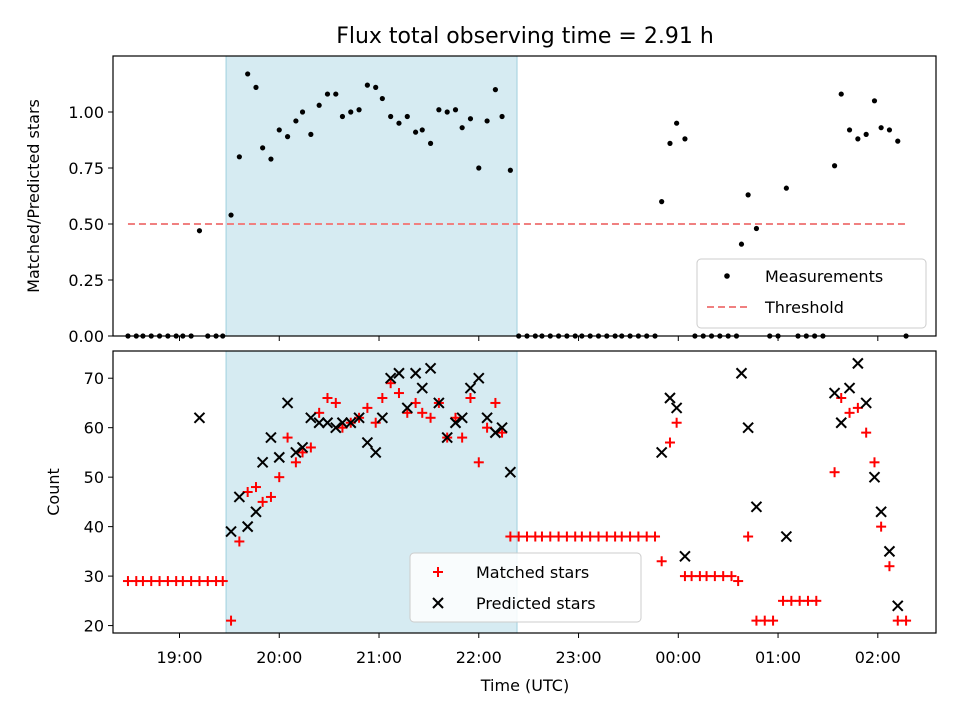 This screenshot has width=960, height=720. I want to click on y-tick-label: 60, so click(94, 428).